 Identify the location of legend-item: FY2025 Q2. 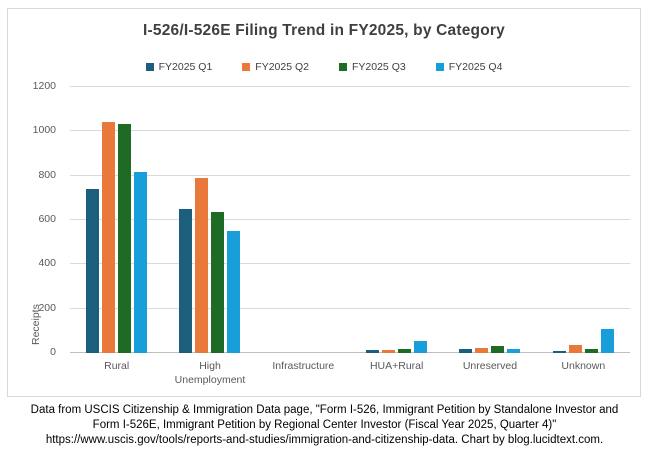
(275, 67).